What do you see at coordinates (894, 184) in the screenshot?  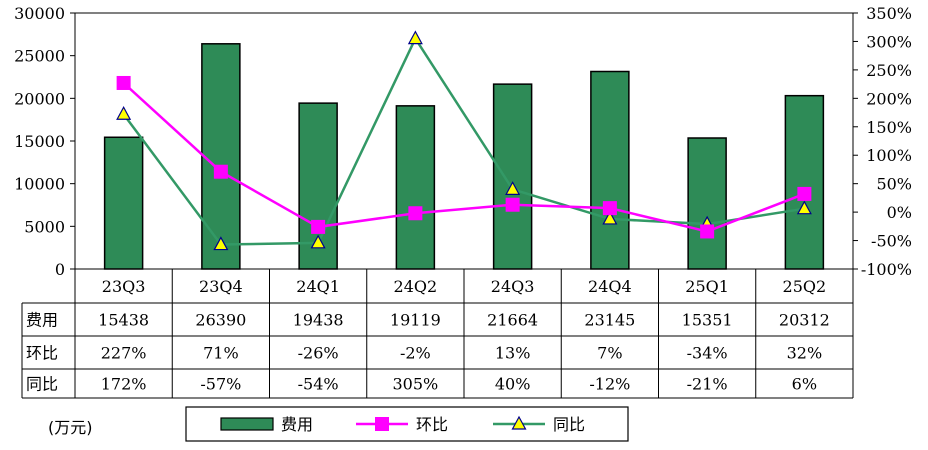 I see `right-tick-label: 50%` at bounding box center [894, 184].